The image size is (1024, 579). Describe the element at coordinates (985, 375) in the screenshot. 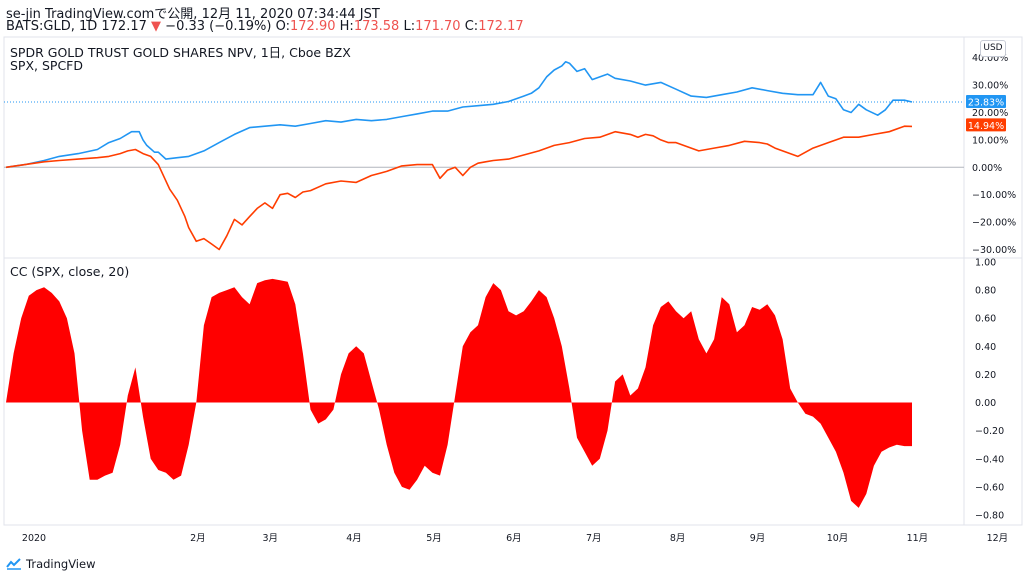

I see `cc-y-tick-label: 0.20` at that location.